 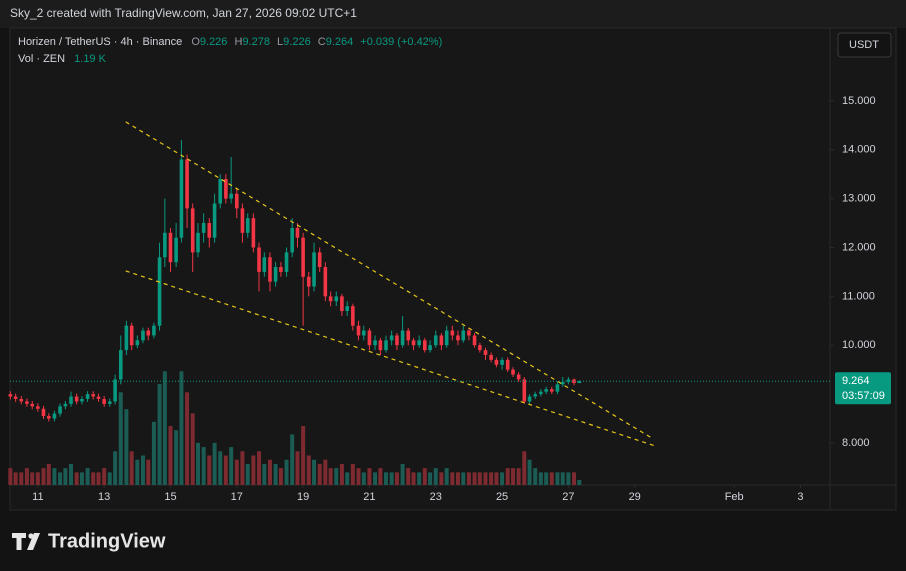 What do you see at coordinates (90, 59) in the screenshot?
I see `volume-value: 1.19 K` at bounding box center [90, 59].